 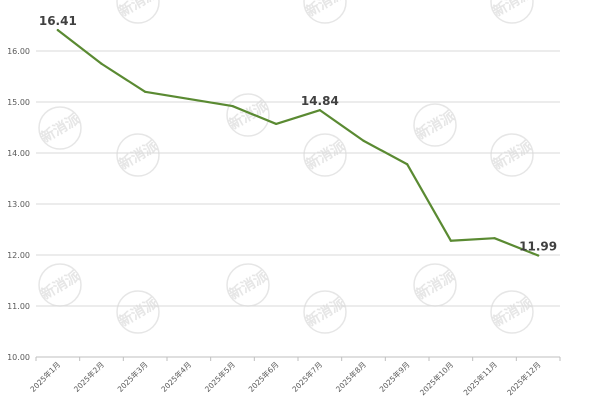 I want to click on x-tick-label: 2025年10月, so click(x=436, y=378).